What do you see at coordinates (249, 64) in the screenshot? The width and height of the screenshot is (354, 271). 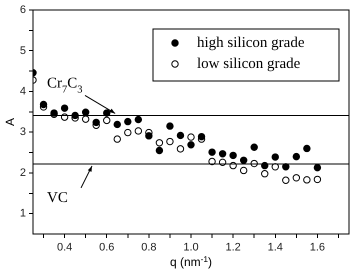 I see `legend-label: low silicon grade` at bounding box center [249, 64].